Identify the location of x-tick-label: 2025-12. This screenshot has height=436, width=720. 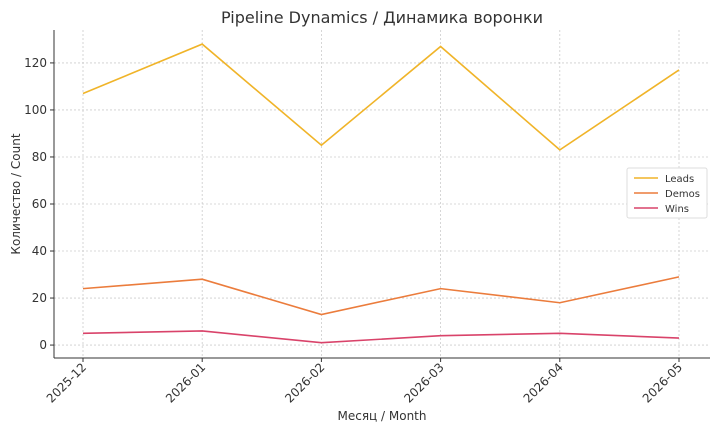
(66, 382).